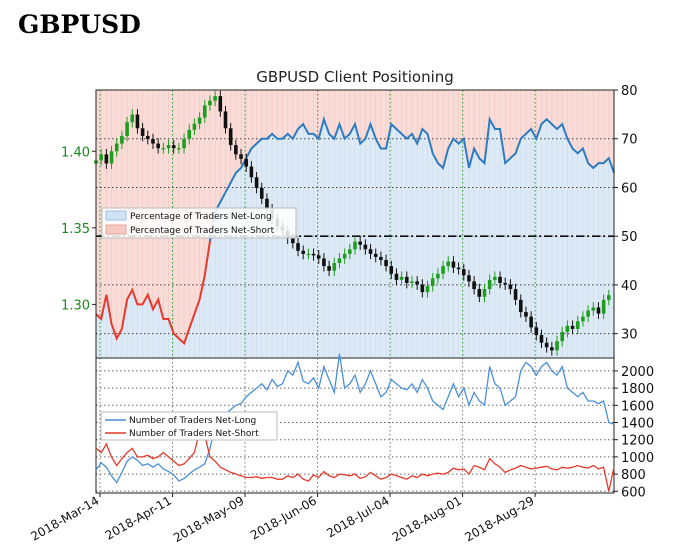 The width and height of the screenshot is (680, 560). What do you see at coordinates (138, 517) in the screenshot?
I see `x-tick-label: 2018-Apr-11` at bounding box center [138, 517].